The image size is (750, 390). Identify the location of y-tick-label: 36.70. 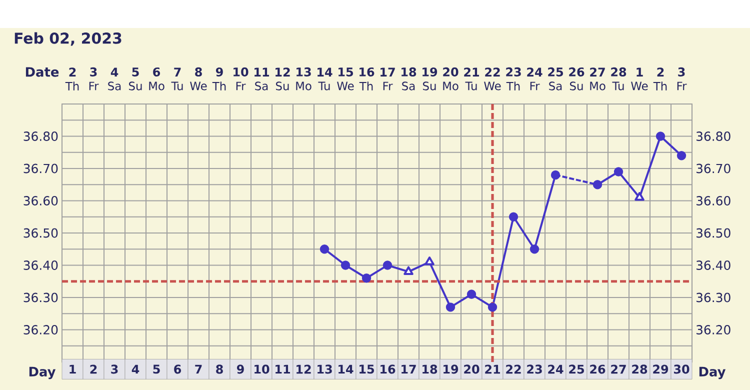
(41, 169).